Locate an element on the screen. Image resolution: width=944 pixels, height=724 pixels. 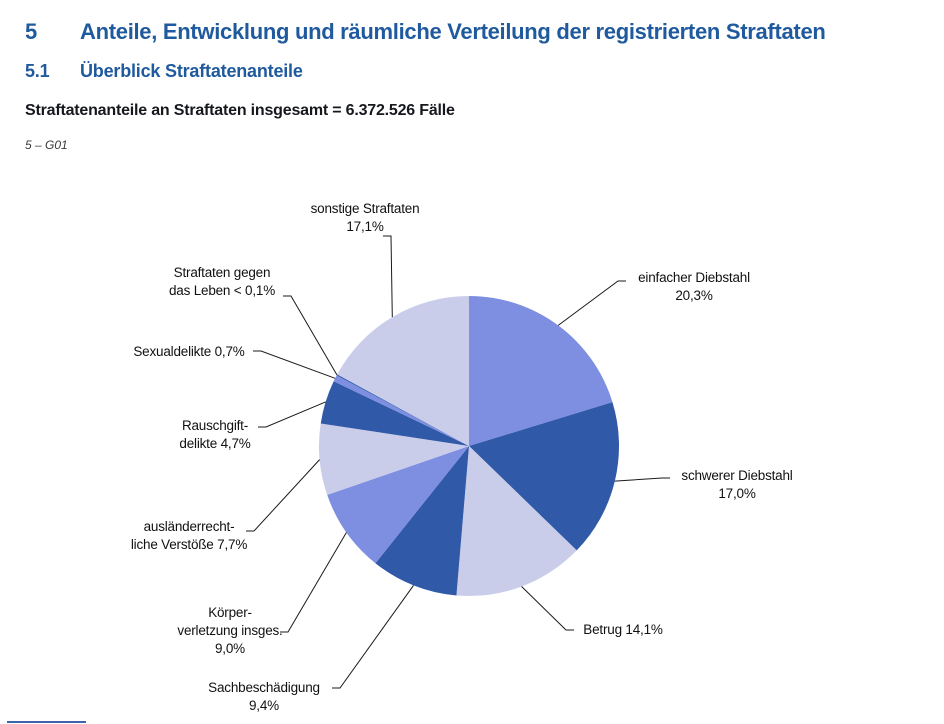
subsection-title: Überblick Straftatenanteile is located at coordinates (191, 71).